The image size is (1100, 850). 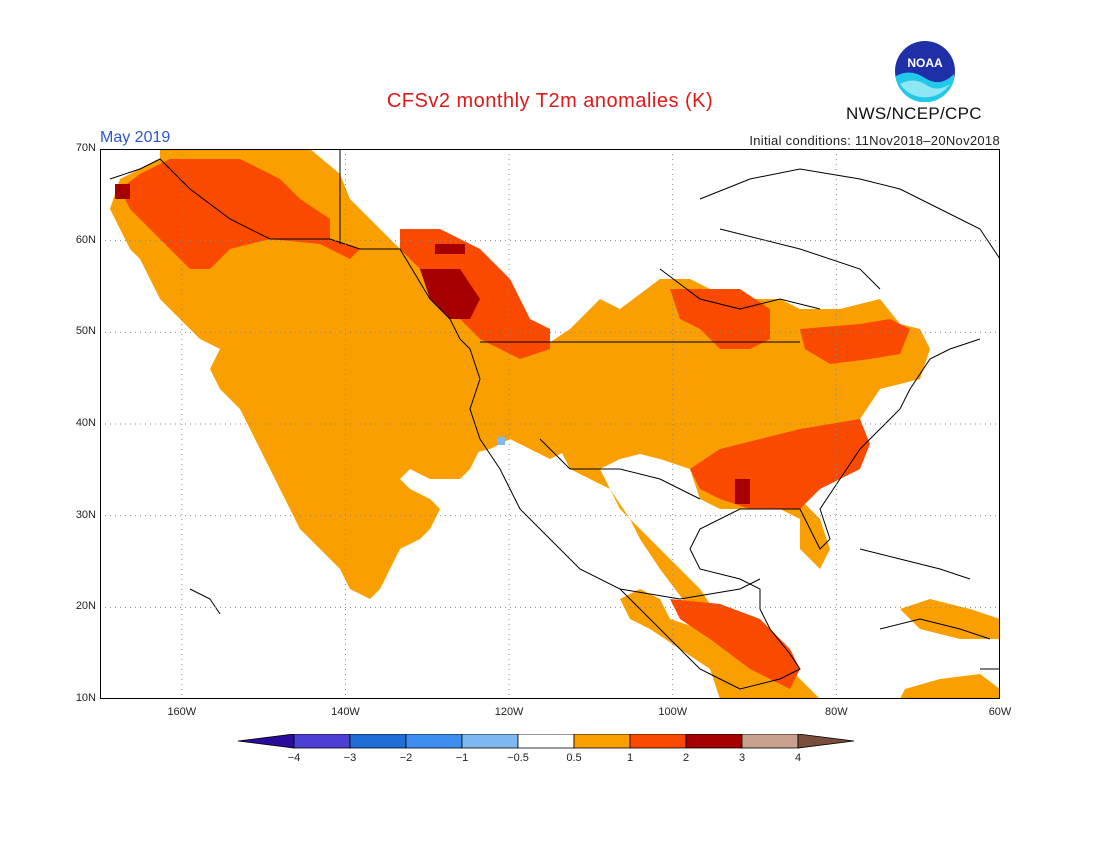 What do you see at coordinates (836, 712) in the screenshot?
I see `longitude-label: 80W` at bounding box center [836, 712].